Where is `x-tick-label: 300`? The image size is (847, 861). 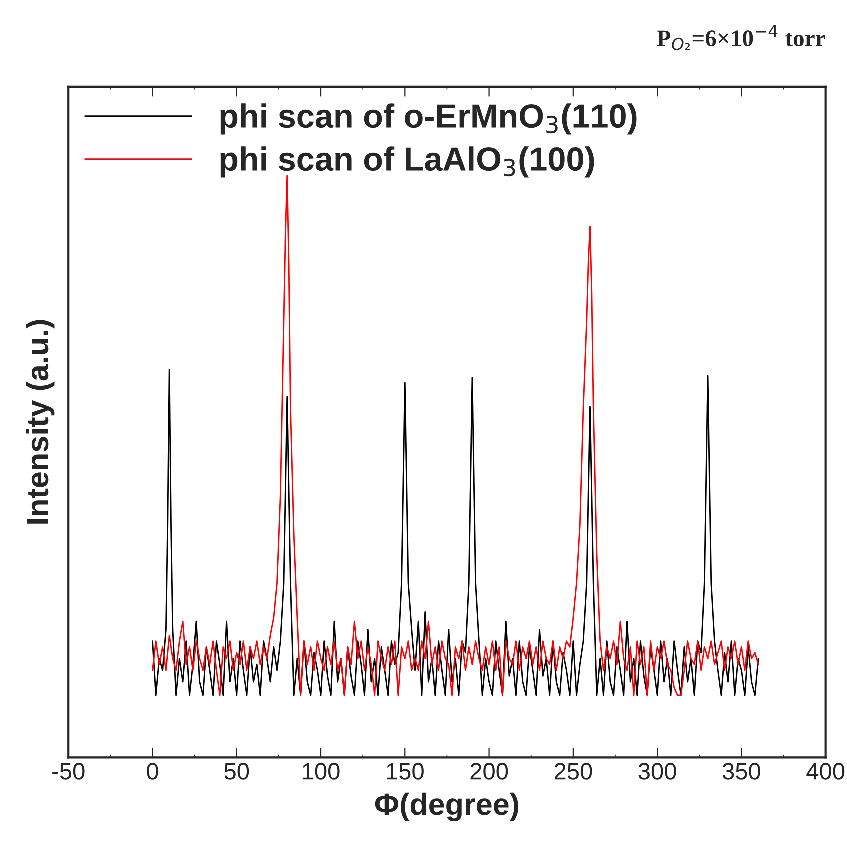 x-tick-label: 300 is located at coordinates (657, 771).